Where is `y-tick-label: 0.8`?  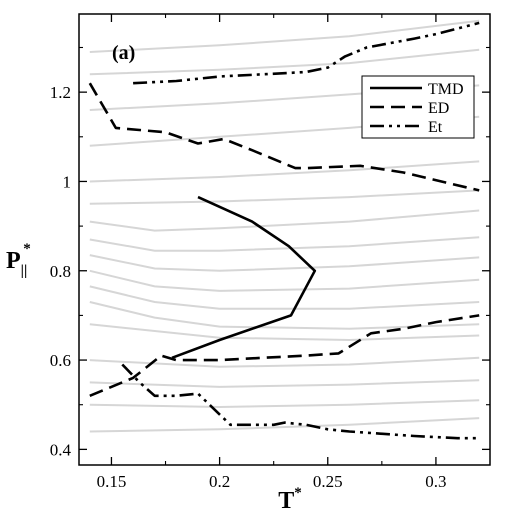
y-tick-label: 0.8 is located at coordinates (60, 271).